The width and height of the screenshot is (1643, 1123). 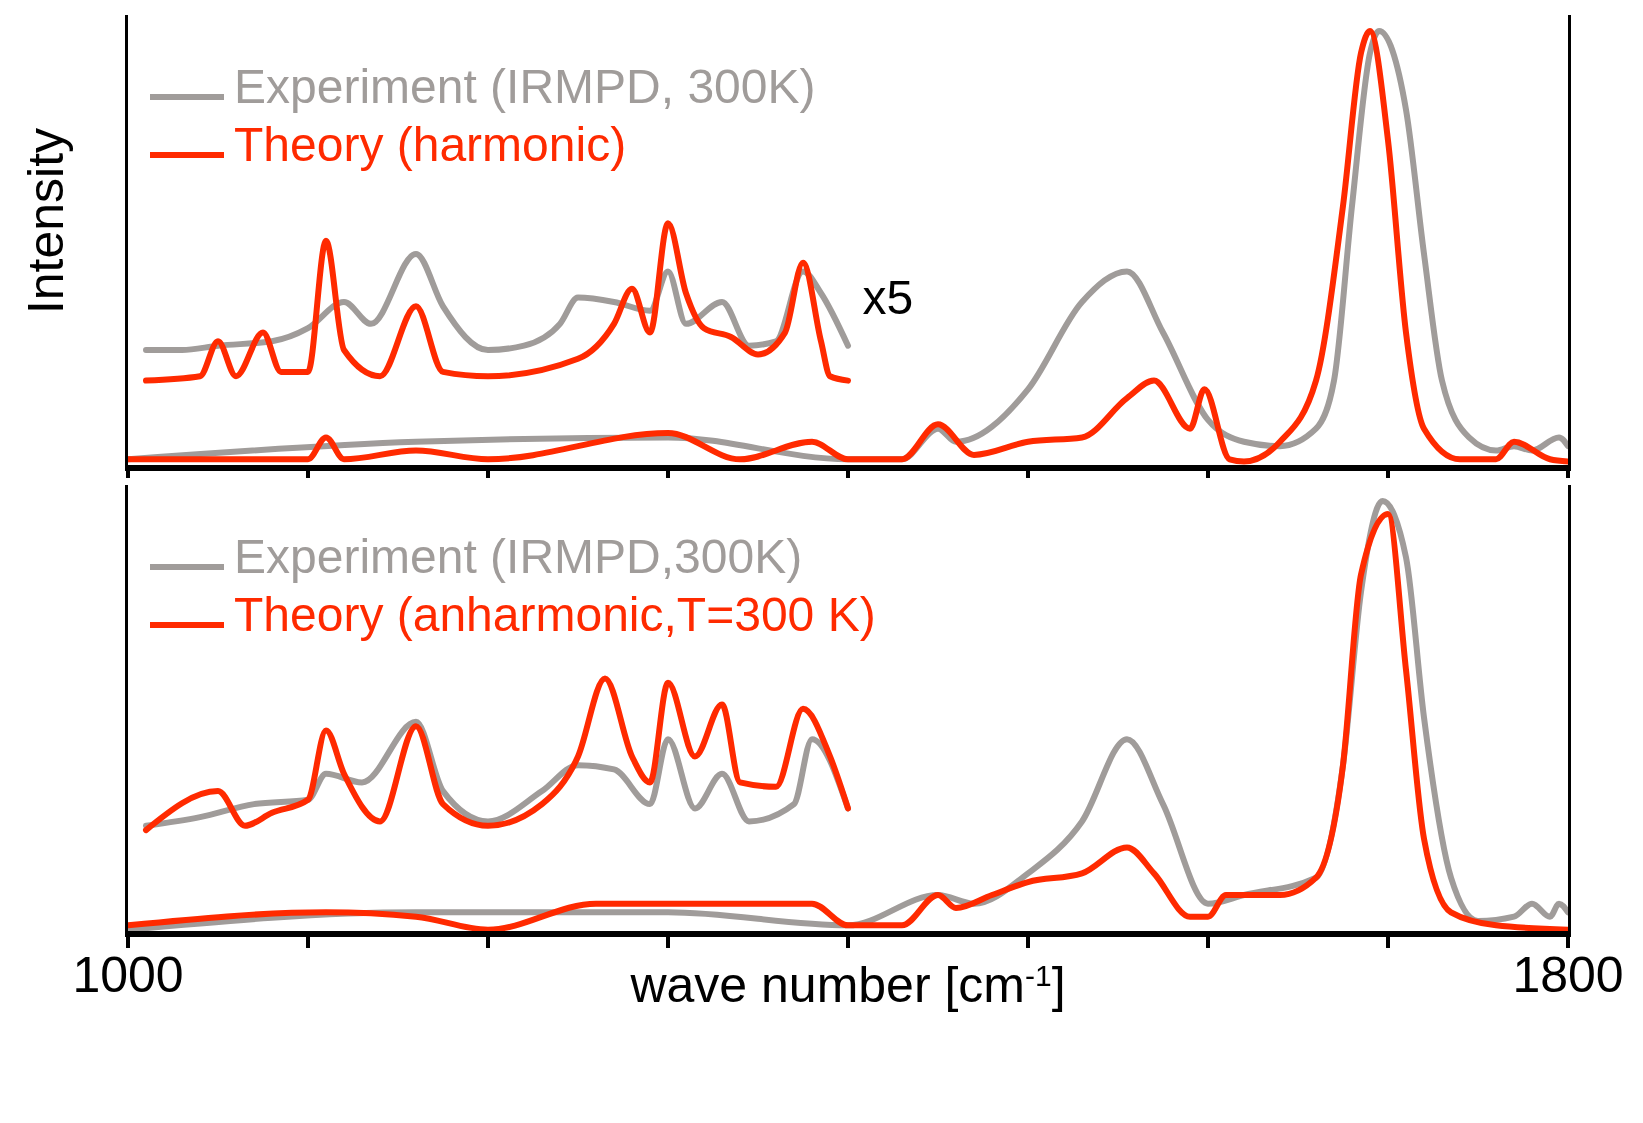 I want to click on annotation: x5, so click(x=888, y=297).